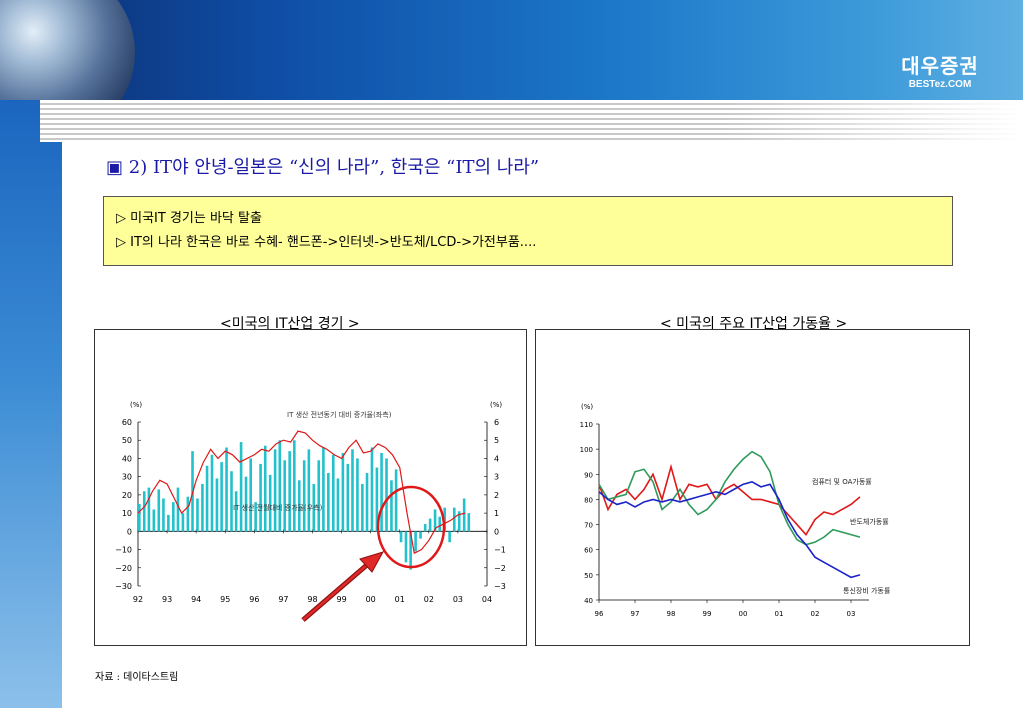 Image resolution: width=1023 pixels, height=708 pixels. I want to click on chart2-x-tick-label: 99, so click(707, 614).